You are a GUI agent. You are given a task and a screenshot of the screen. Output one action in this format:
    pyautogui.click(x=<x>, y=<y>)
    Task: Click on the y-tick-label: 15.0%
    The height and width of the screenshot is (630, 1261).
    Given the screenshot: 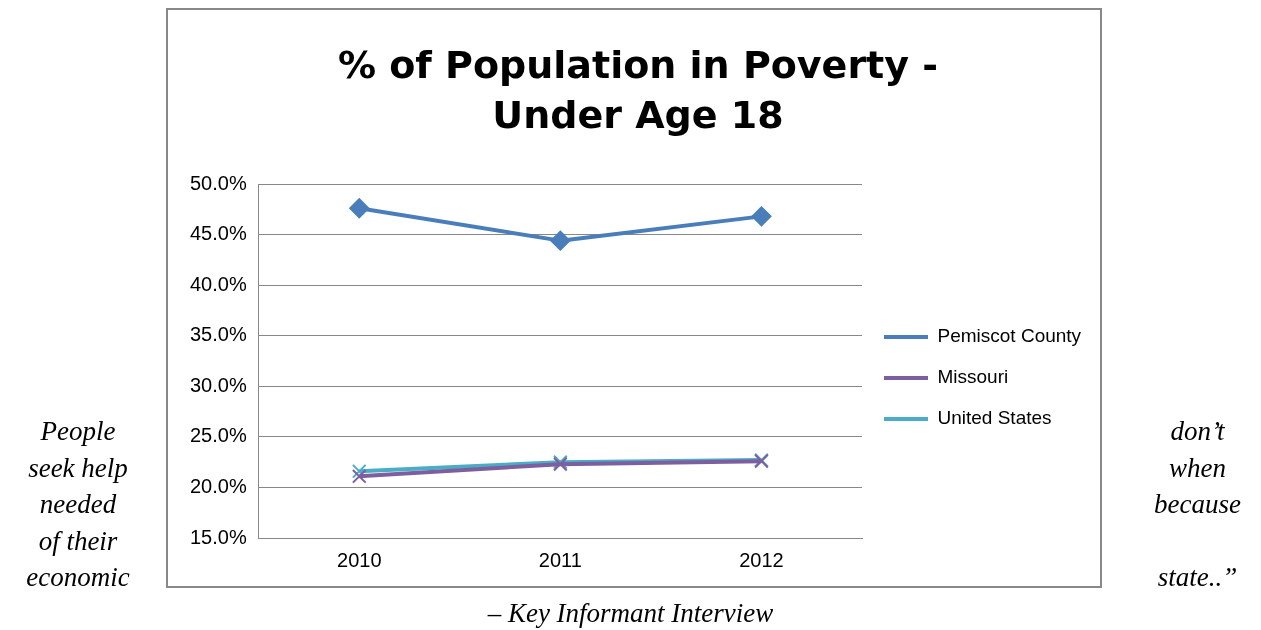 What is the action you would take?
    pyautogui.click(x=218, y=536)
    